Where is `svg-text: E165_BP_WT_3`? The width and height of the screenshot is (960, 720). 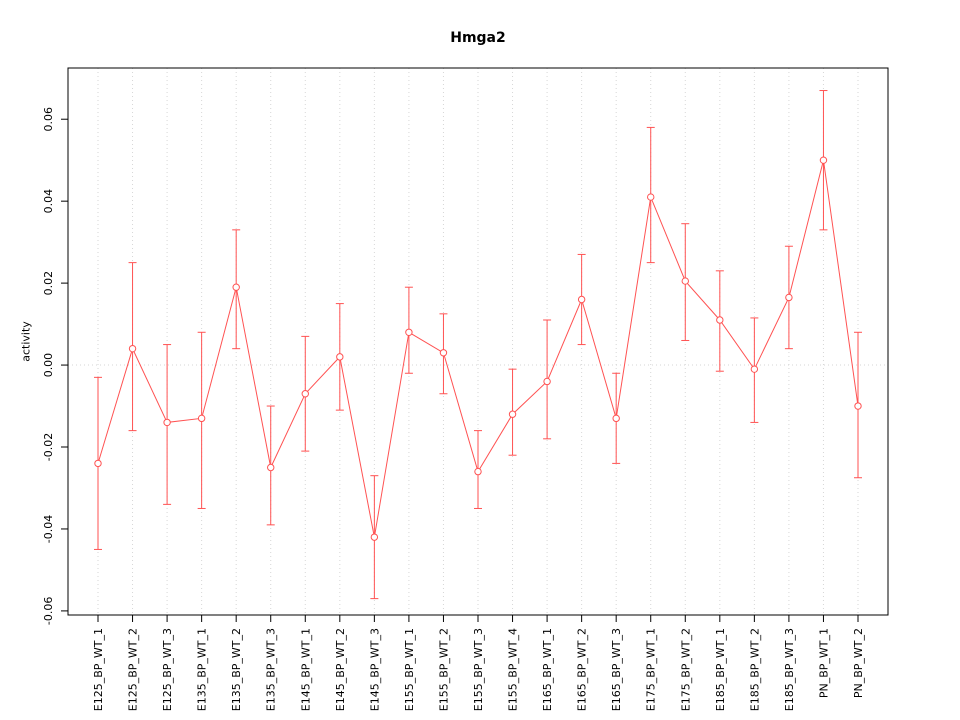 svg-text: E165_BP_WT_3 is located at coordinates (616, 669).